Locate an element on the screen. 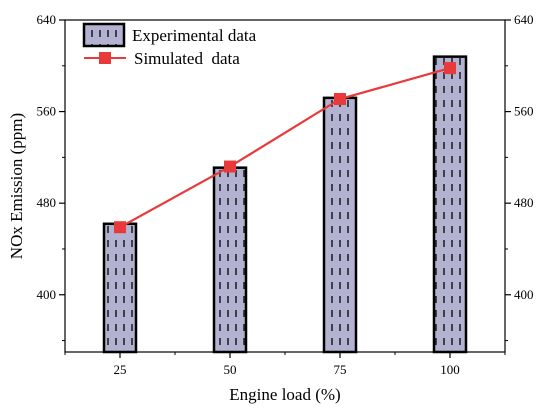  x-axis: 25 50 75 100 is located at coordinates (285, 364).